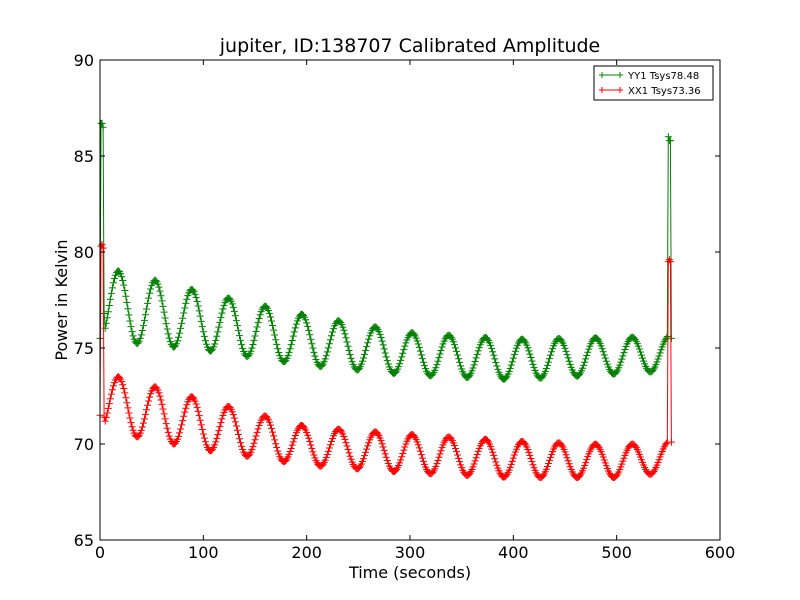  What do you see at coordinates (409, 572) in the screenshot?
I see `x-axis-label: Time (seconds)` at bounding box center [409, 572].